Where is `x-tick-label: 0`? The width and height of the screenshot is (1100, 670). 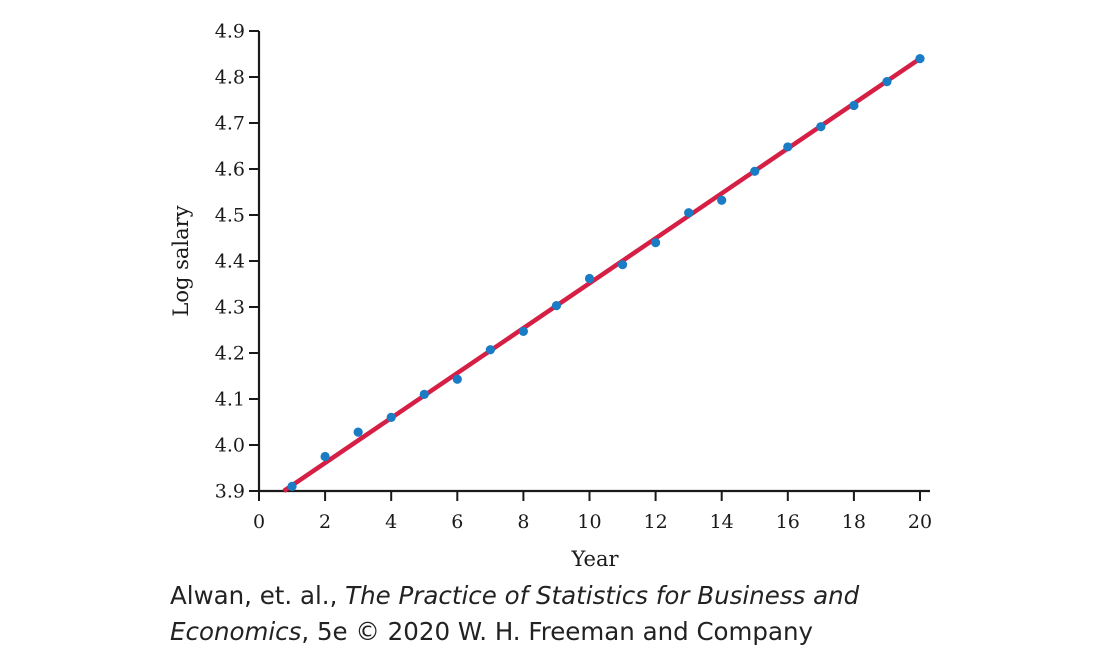 x-tick-label: 0 is located at coordinates (259, 522).